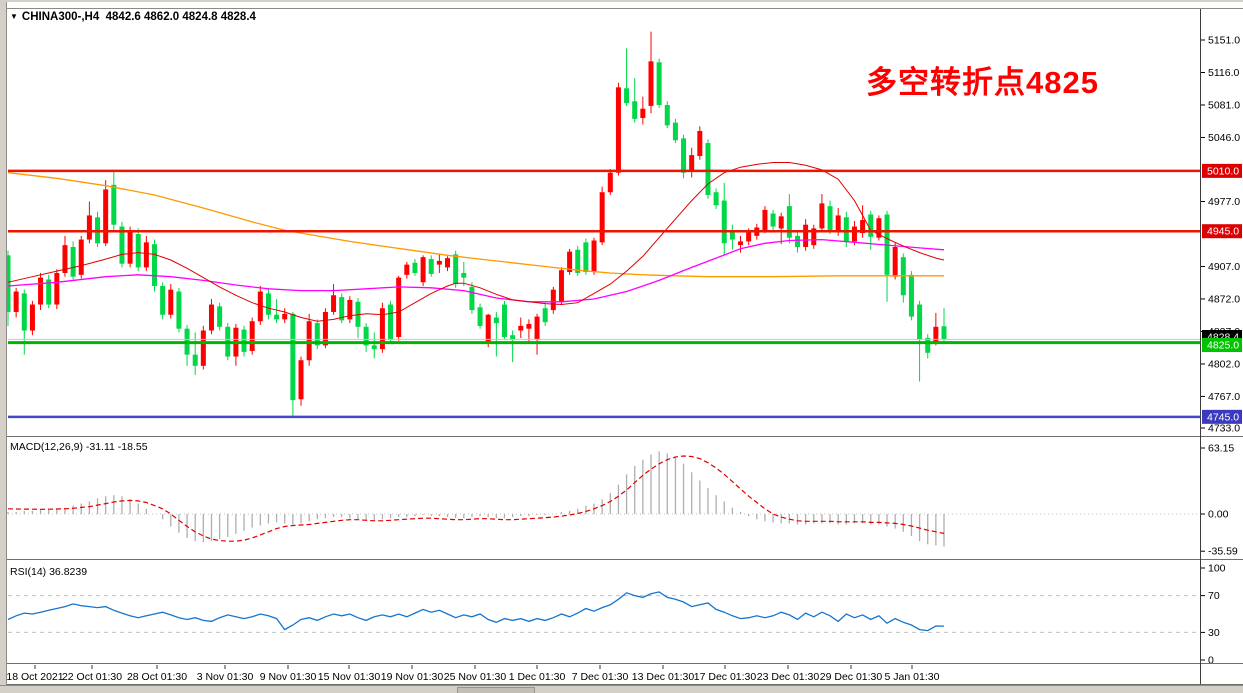 The width and height of the screenshot is (1243, 693). I want to click on ma-slow, so click(475, 225).